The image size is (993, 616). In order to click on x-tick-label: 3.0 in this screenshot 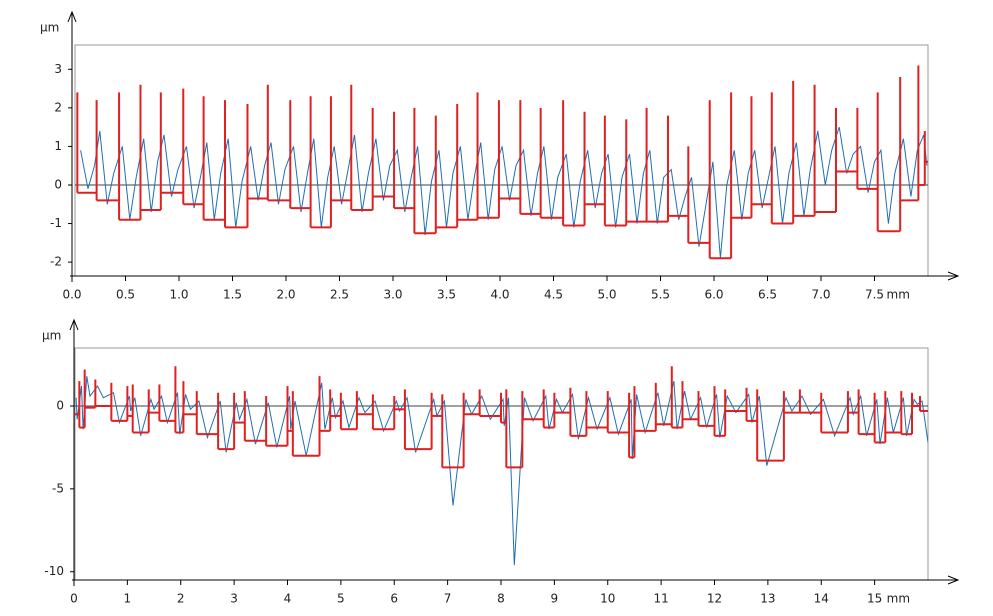, I will do `click(392, 295)`.